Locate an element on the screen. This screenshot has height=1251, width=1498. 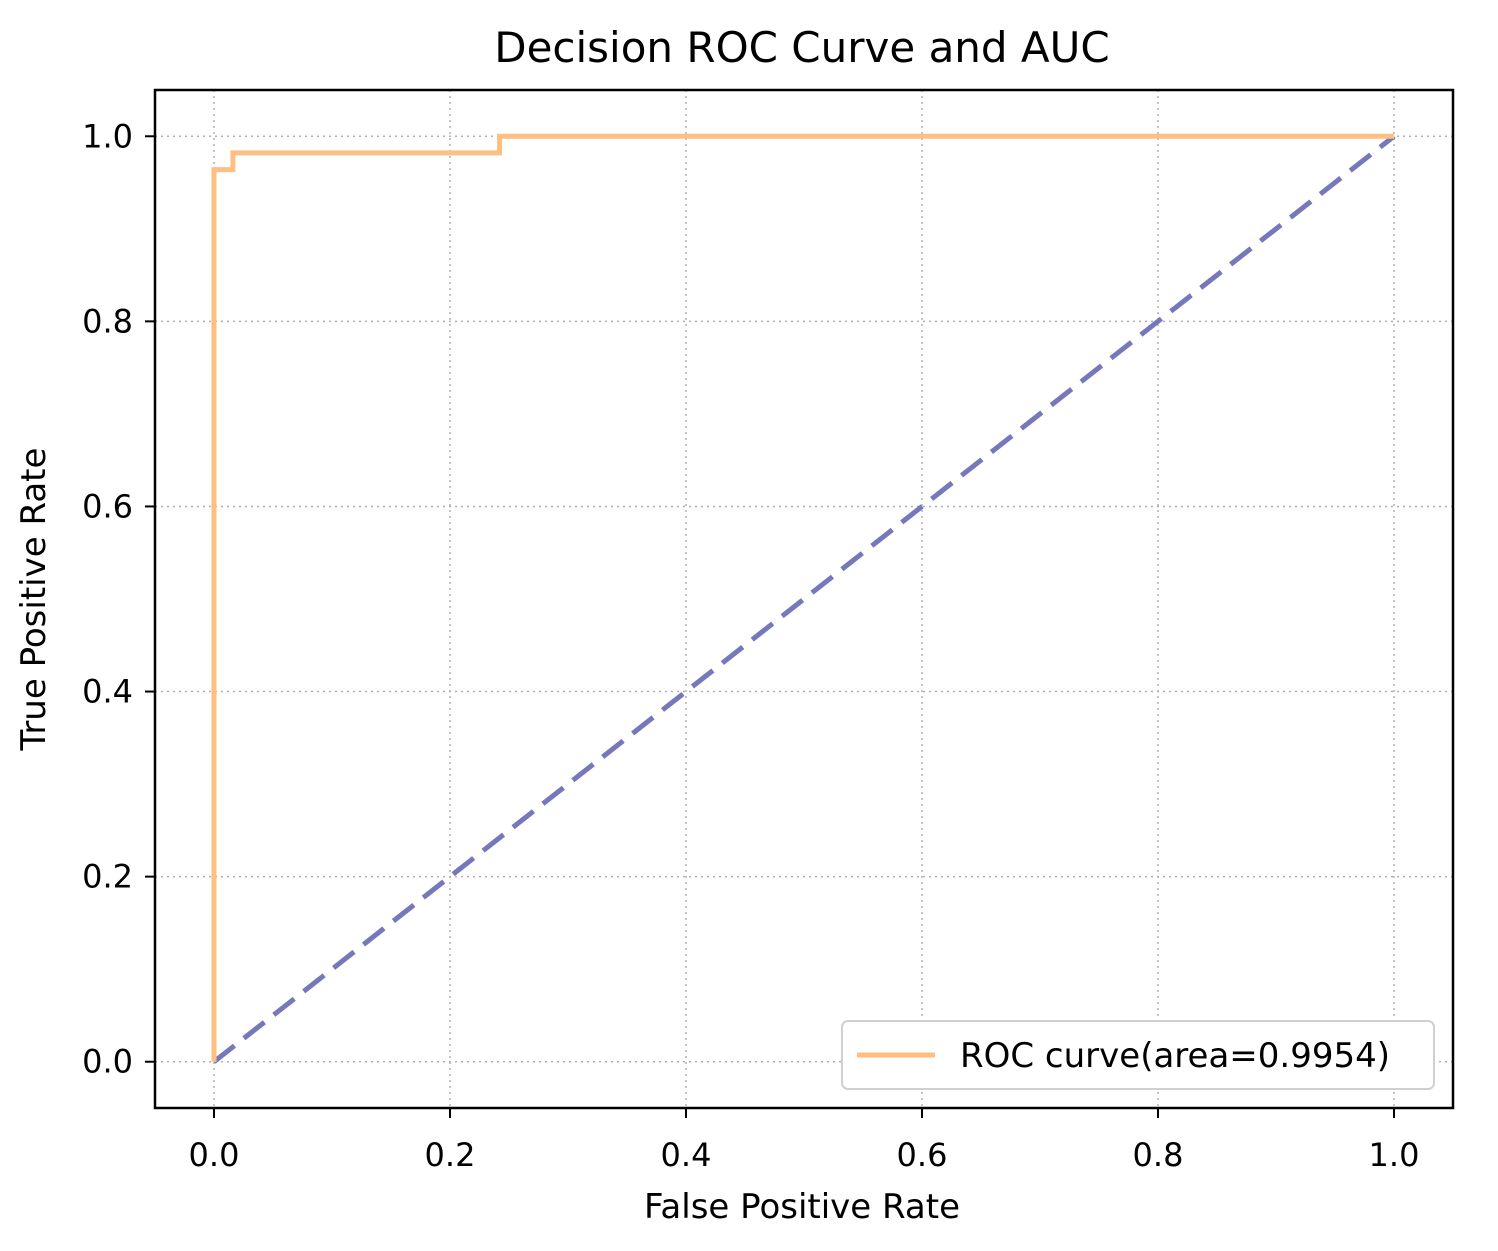
legend-box is located at coordinates (1138, 1055).